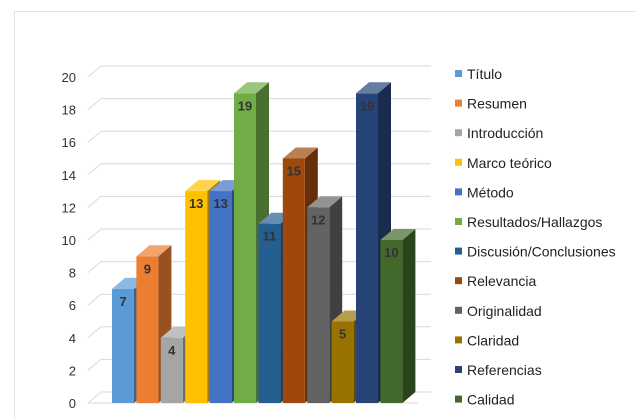 The height and width of the screenshot is (419, 636). Describe the element at coordinates (14, 215) in the screenshot. I see `frame-border-left` at that location.